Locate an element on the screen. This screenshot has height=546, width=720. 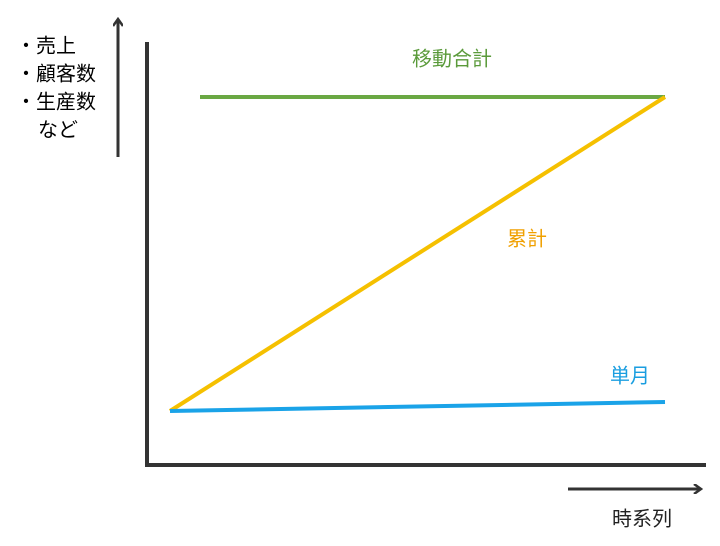
cumulative-label: 累計 is located at coordinates (527, 239).